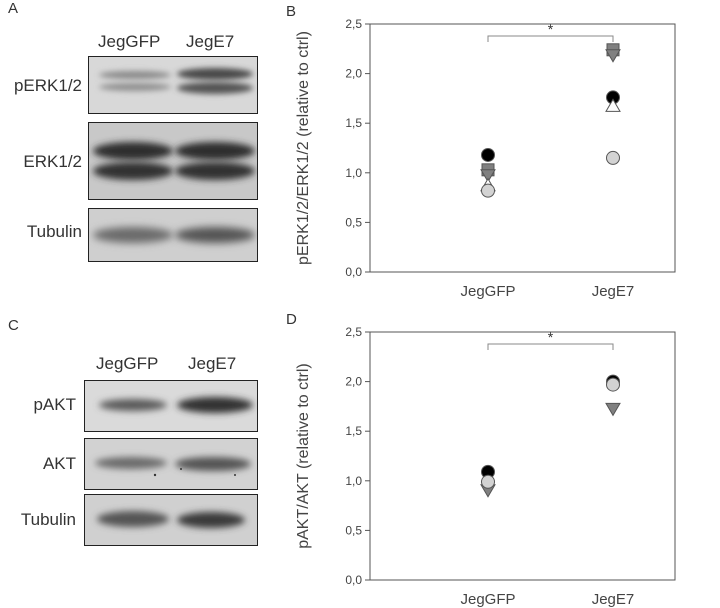  I want to click on panel-letter: D, so click(291, 319).